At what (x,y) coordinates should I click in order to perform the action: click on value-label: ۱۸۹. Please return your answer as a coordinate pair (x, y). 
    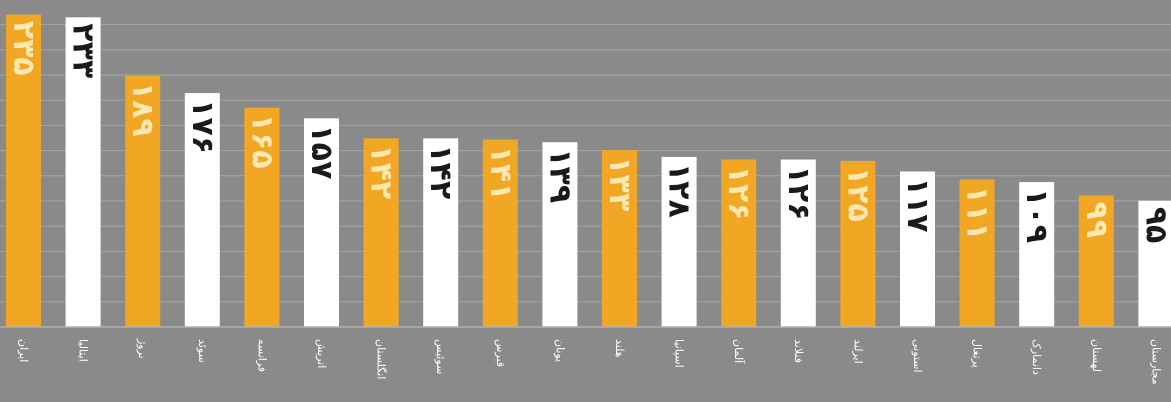
    Looking at the image, I should click on (142, 109).